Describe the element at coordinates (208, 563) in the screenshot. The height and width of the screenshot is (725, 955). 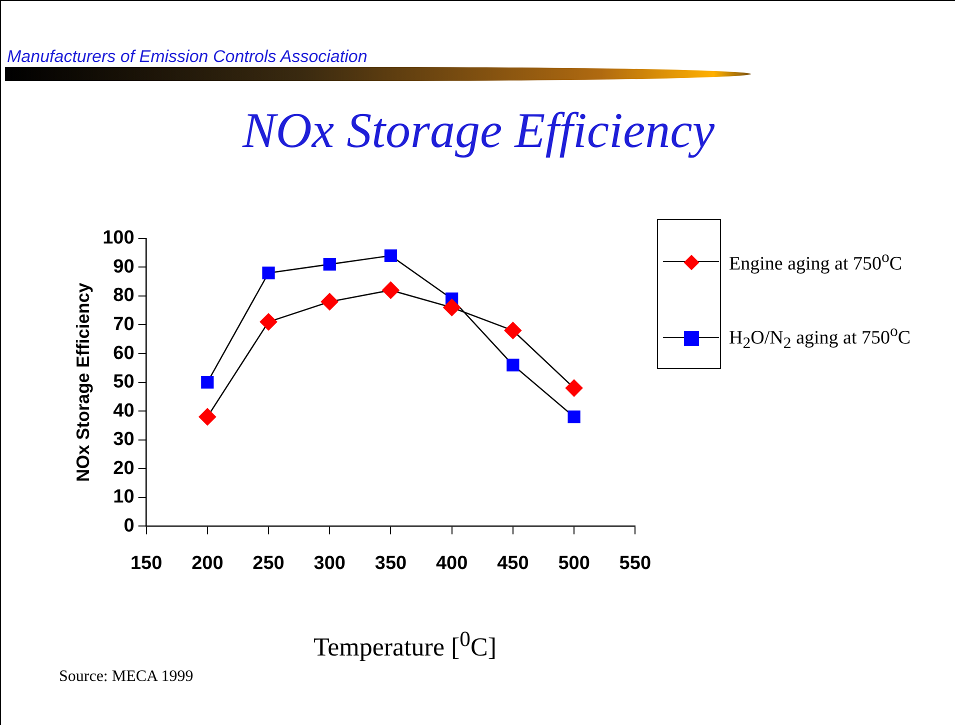
I see `x-tick-label: 200` at that location.